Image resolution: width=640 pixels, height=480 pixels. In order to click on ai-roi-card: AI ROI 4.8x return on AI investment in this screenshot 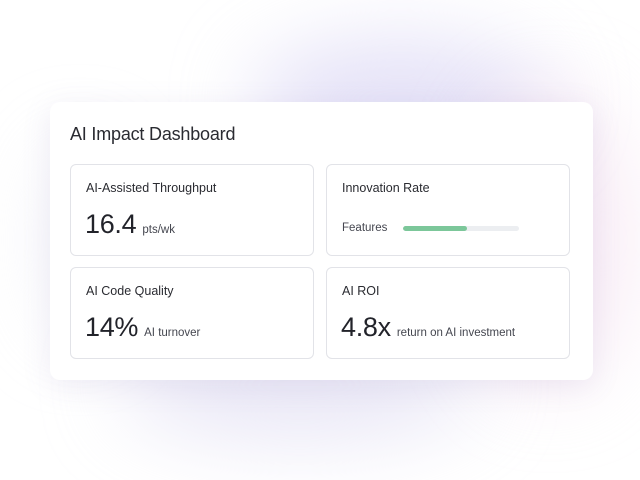, I will do `click(448, 313)`.